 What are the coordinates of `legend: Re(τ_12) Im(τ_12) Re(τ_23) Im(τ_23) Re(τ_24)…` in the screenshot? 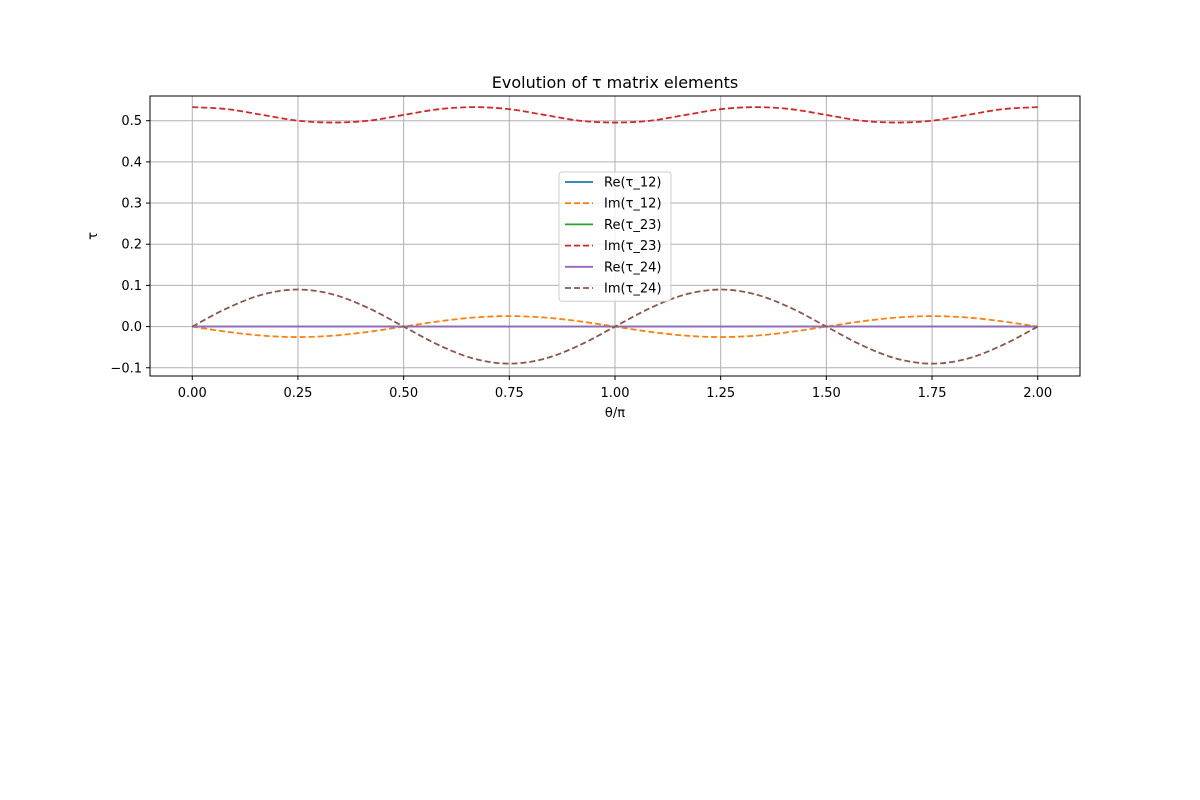 It's located at (615, 236).